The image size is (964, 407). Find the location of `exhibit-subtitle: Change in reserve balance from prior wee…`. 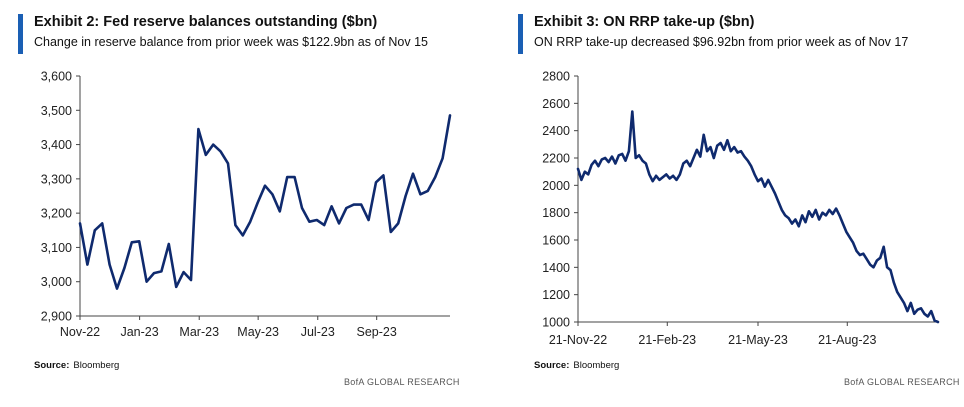

exhibit-subtitle: Change in reserve balance from prior wee… is located at coordinates (231, 42).